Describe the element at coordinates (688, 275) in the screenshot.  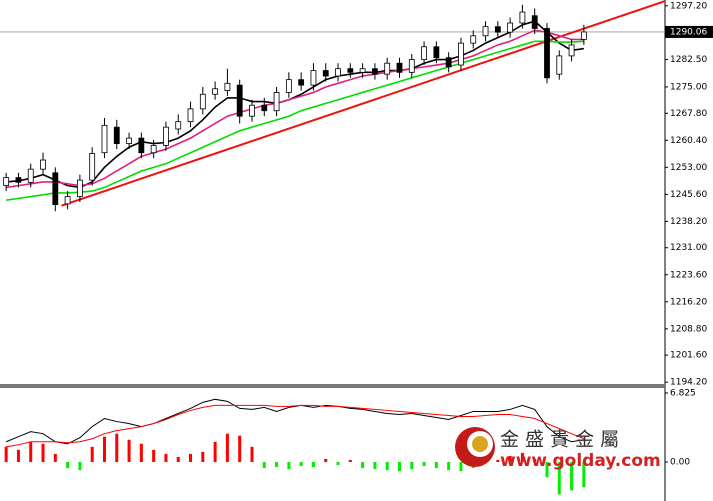
I see `y-tick-label: 1223.60` at that location.